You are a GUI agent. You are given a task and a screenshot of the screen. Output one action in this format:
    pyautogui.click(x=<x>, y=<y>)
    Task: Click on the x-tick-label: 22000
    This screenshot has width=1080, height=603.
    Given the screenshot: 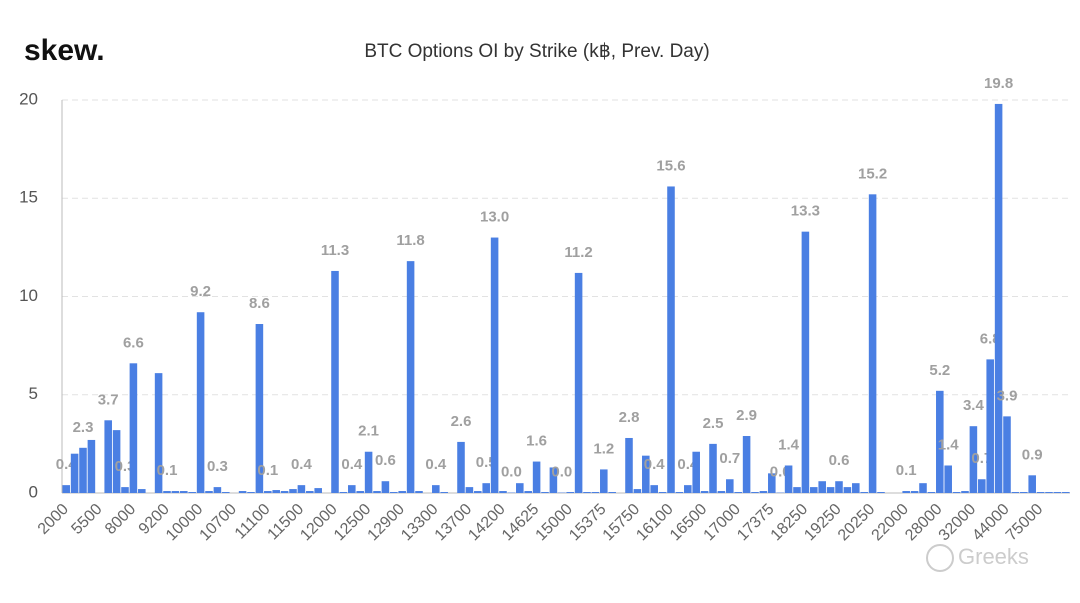 What is the action you would take?
    pyautogui.click(x=891, y=523)
    